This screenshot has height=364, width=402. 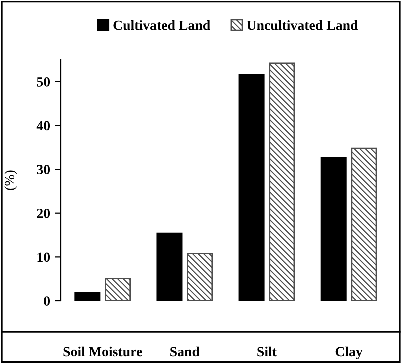 What do you see at coordinates (43, 169) in the screenshot?
I see `y-tick-label: 30` at bounding box center [43, 169].